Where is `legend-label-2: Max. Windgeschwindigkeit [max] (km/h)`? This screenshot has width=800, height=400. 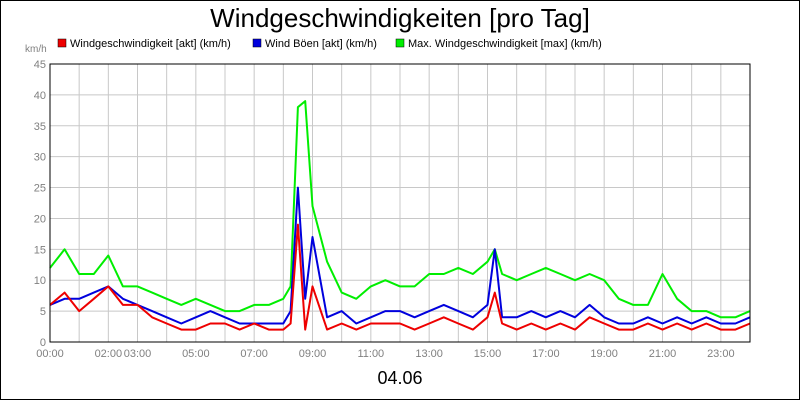
legend-label-2: Max. Windgeschwindigkeit [max] (km/h) is located at coordinates (505, 44).